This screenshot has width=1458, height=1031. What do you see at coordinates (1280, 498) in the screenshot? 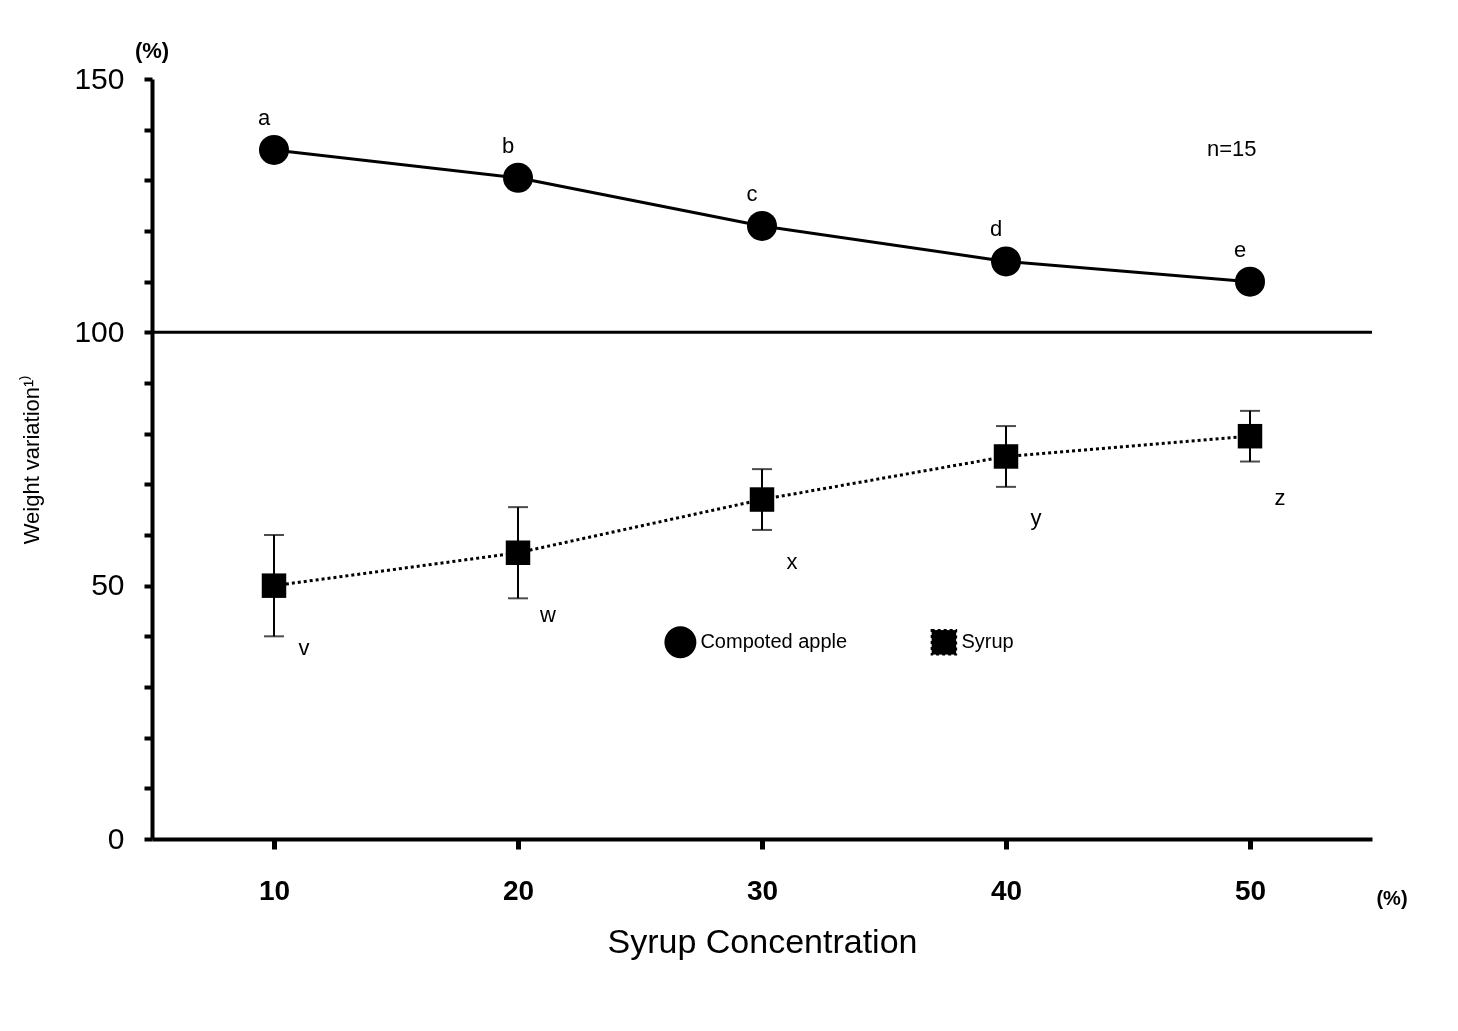
I see `annotation: z` at bounding box center [1280, 498].